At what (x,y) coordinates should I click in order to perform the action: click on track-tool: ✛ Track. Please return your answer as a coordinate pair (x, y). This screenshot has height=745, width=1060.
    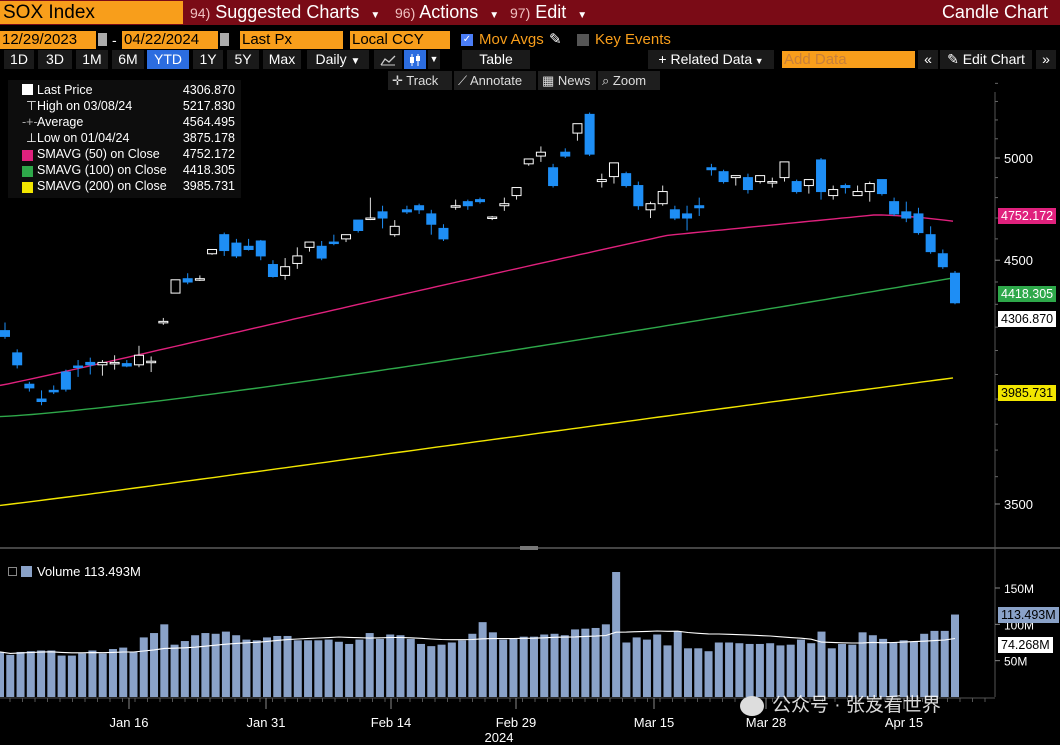
    Looking at the image, I should click on (420, 80).